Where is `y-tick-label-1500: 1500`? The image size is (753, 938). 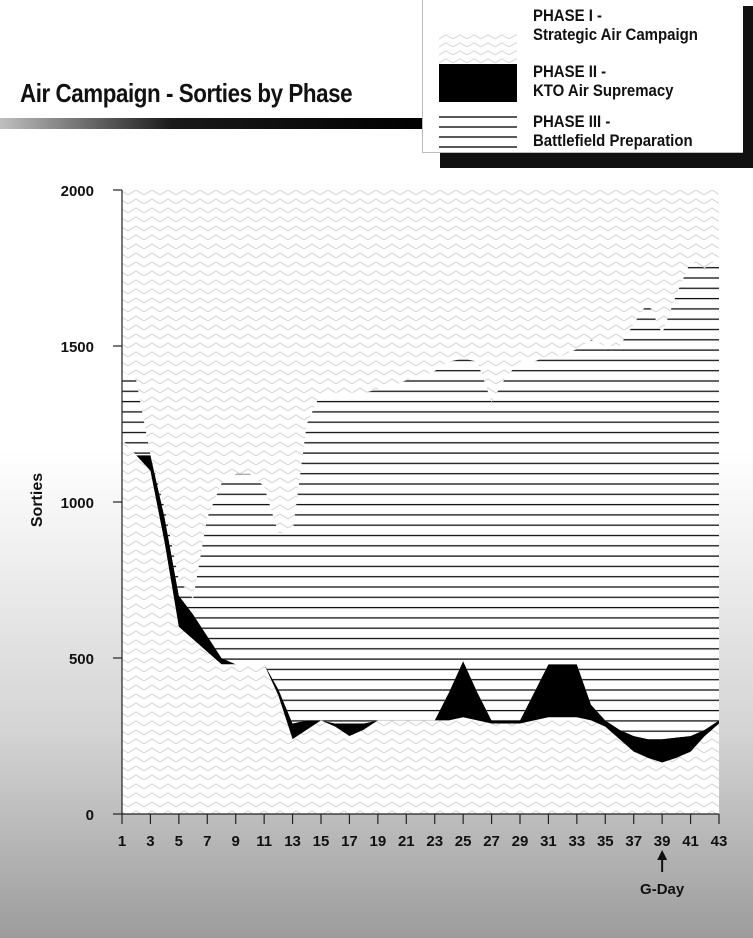 y-tick-label-1500: 1500 is located at coordinates (77, 347).